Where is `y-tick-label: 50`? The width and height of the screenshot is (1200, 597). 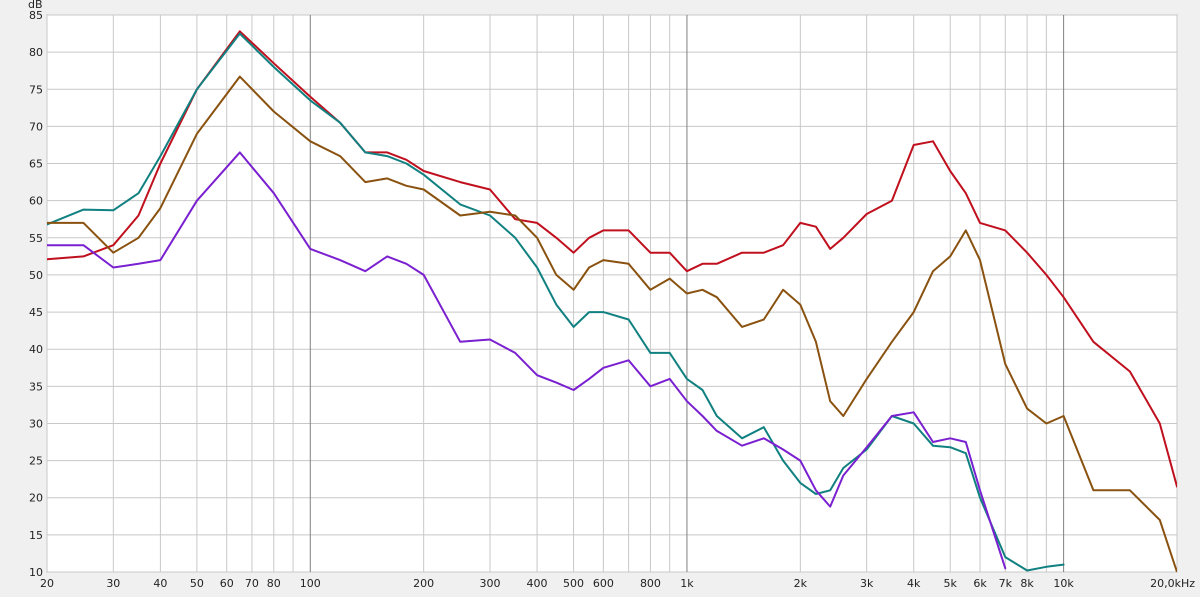
y-tick-label: 50 is located at coordinates (36, 275).